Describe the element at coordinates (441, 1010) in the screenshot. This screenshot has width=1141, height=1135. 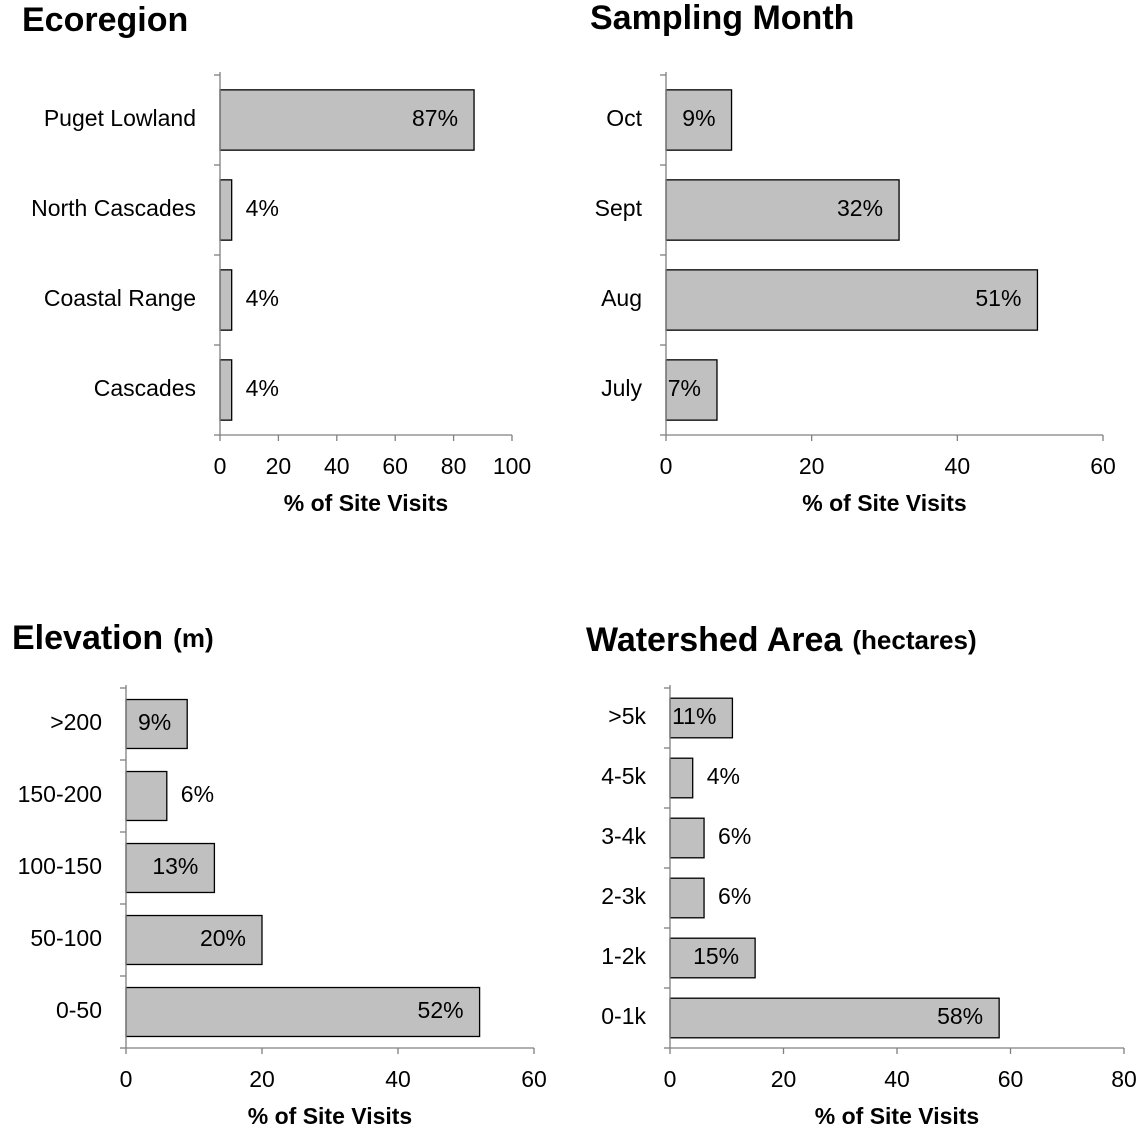
I see `value-label: 52%` at that location.